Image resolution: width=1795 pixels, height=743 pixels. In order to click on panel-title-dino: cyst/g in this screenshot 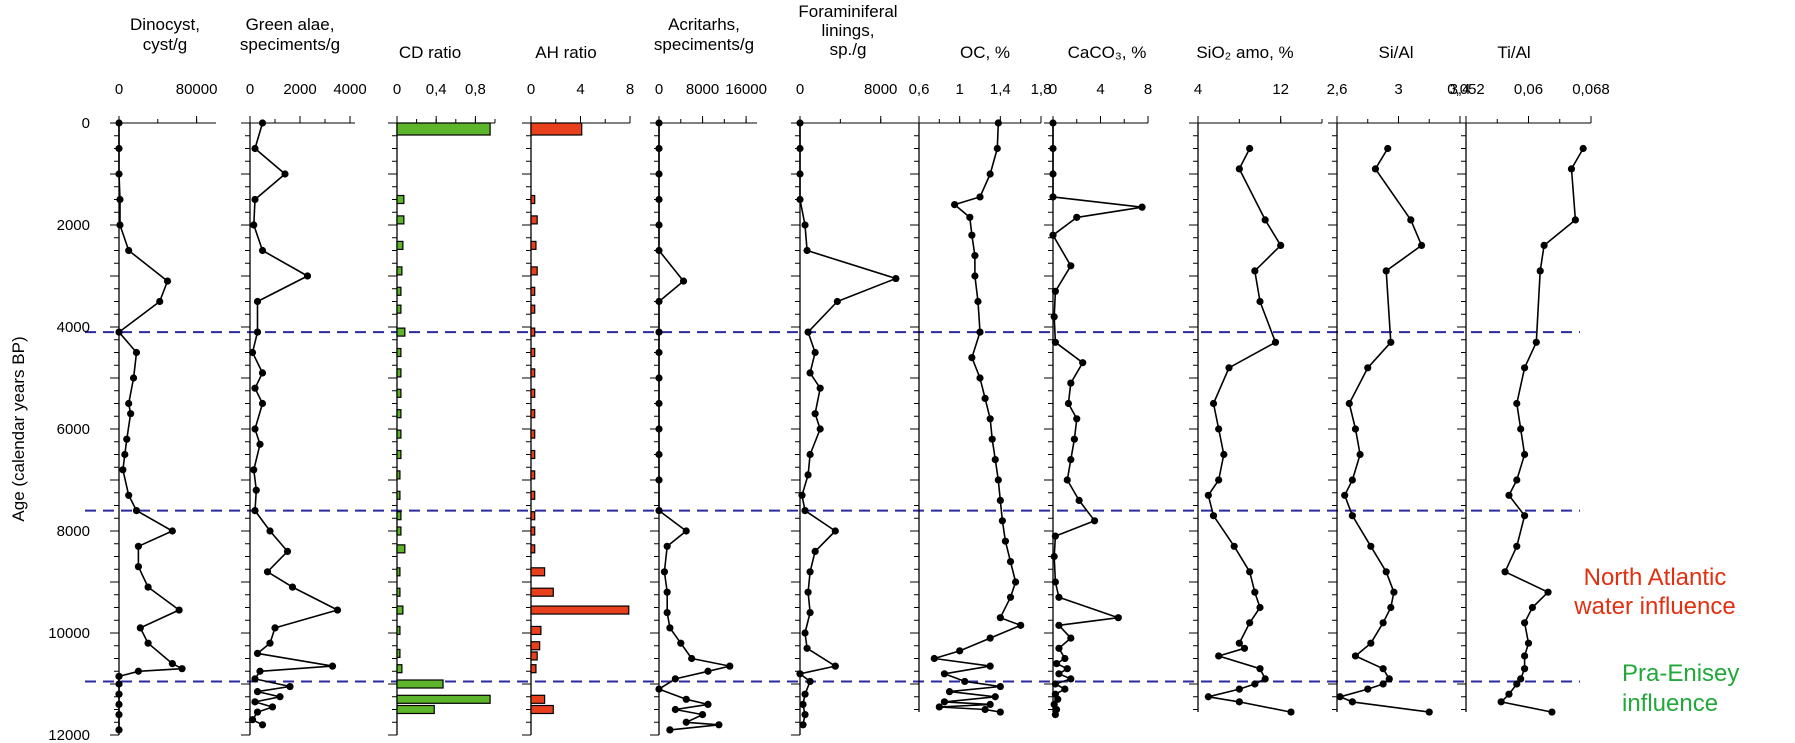, I will do `click(165, 44)`.